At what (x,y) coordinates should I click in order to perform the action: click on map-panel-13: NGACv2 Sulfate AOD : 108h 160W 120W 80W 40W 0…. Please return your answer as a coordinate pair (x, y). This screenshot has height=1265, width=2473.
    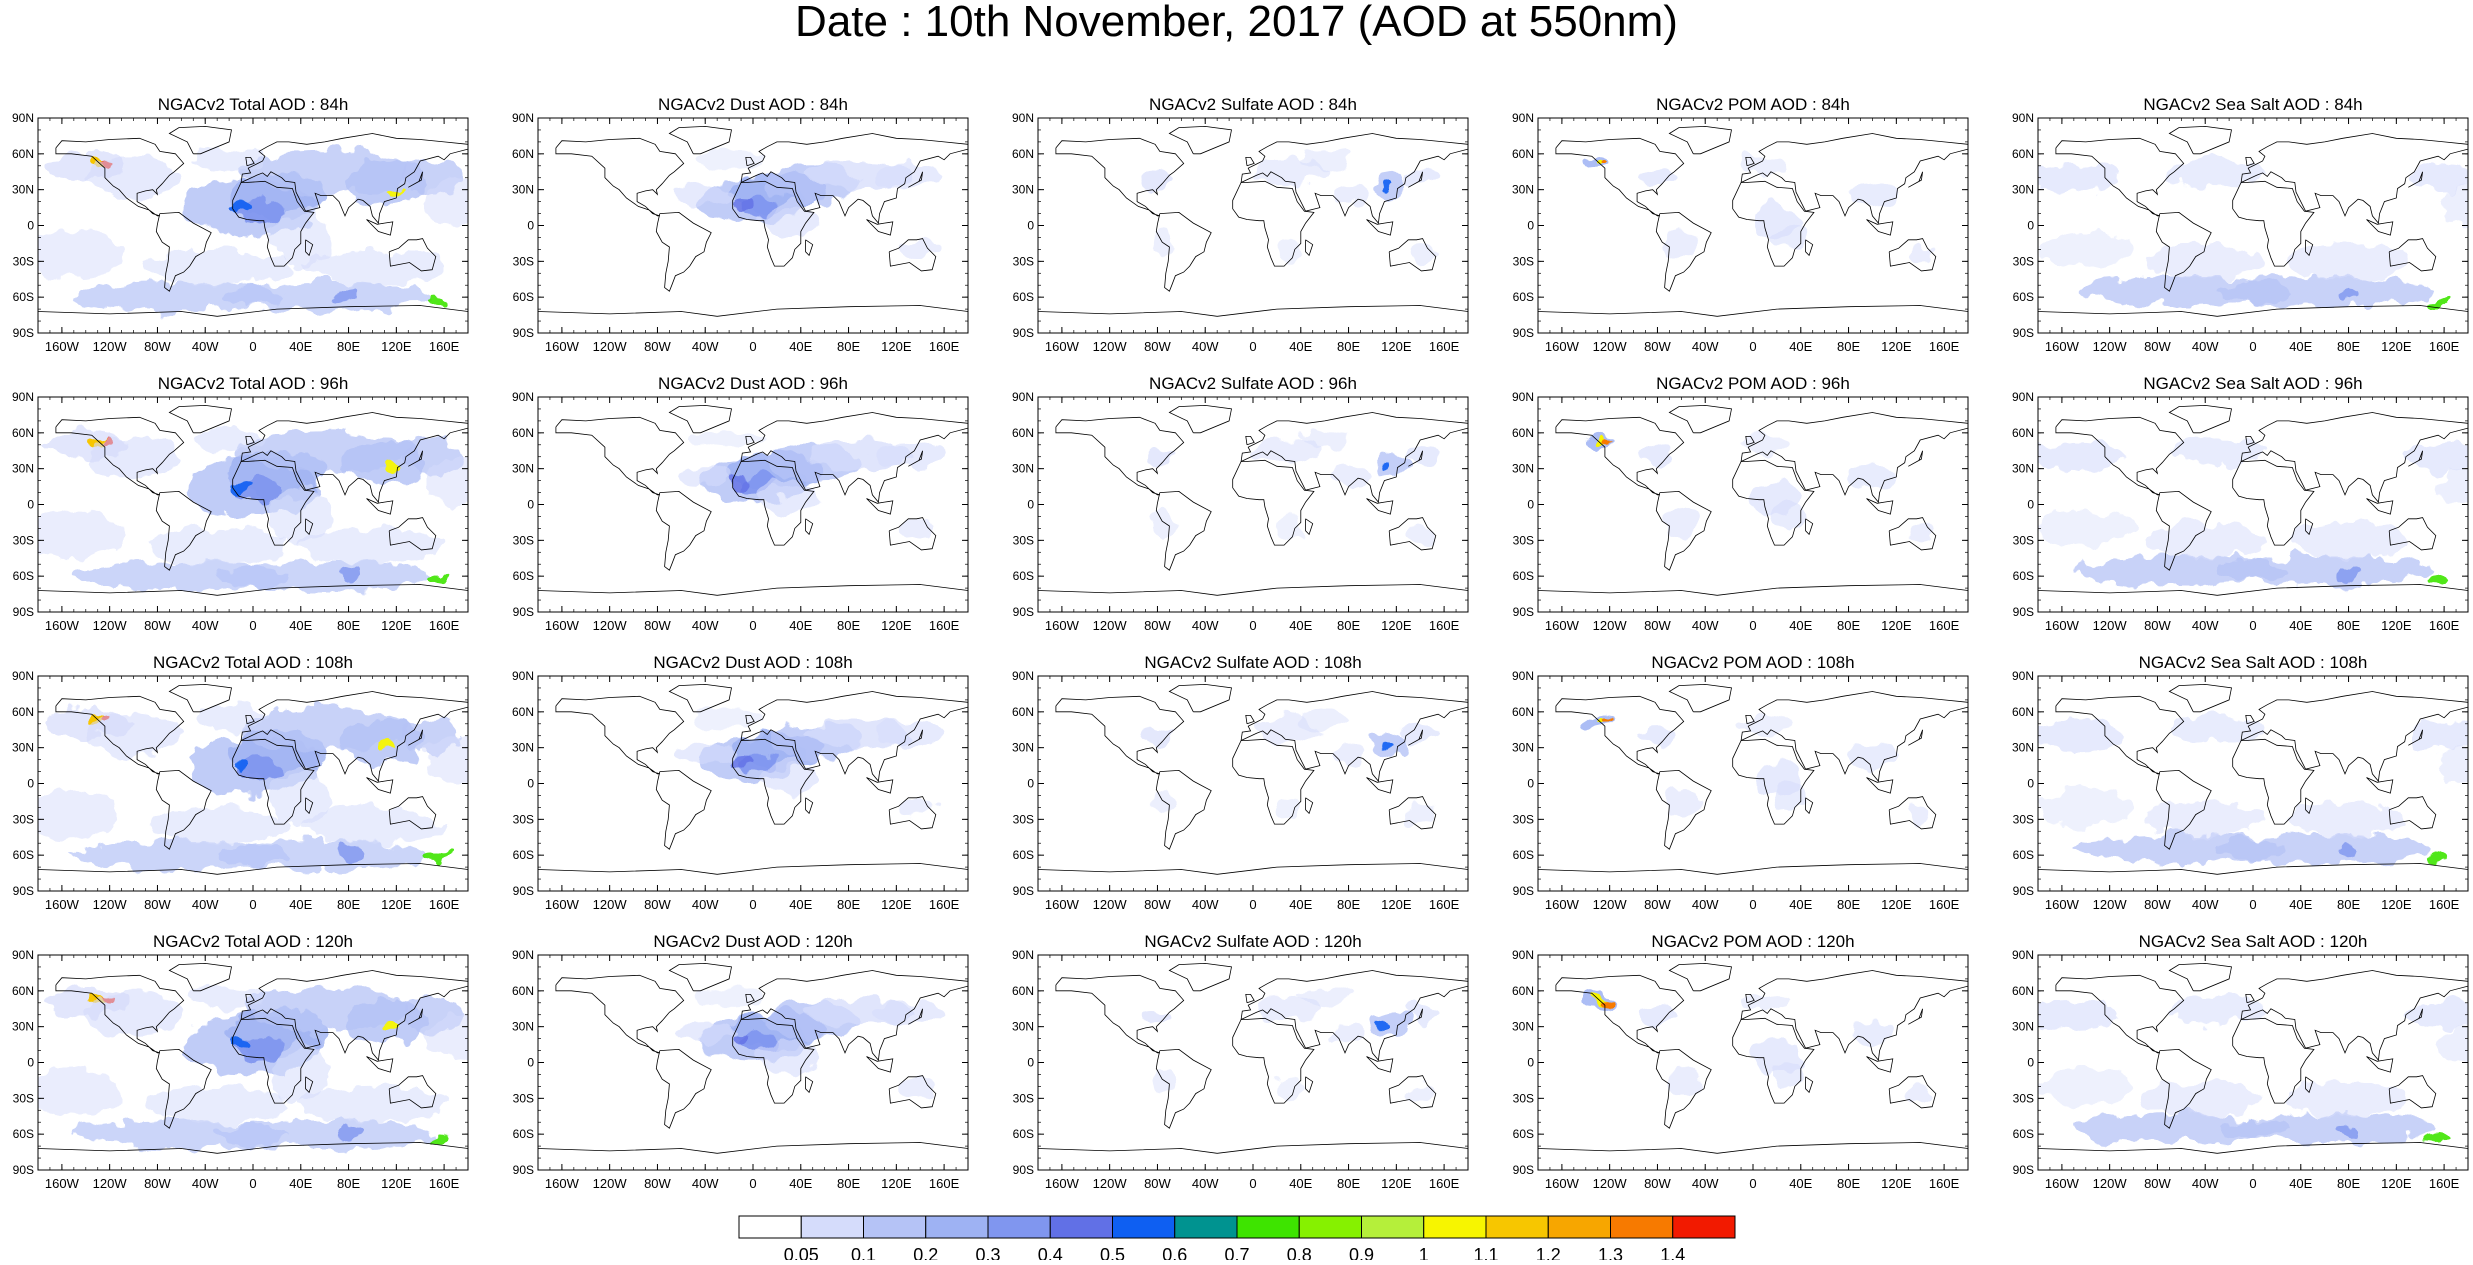
    Looking at the image, I should click on (1240, 782).